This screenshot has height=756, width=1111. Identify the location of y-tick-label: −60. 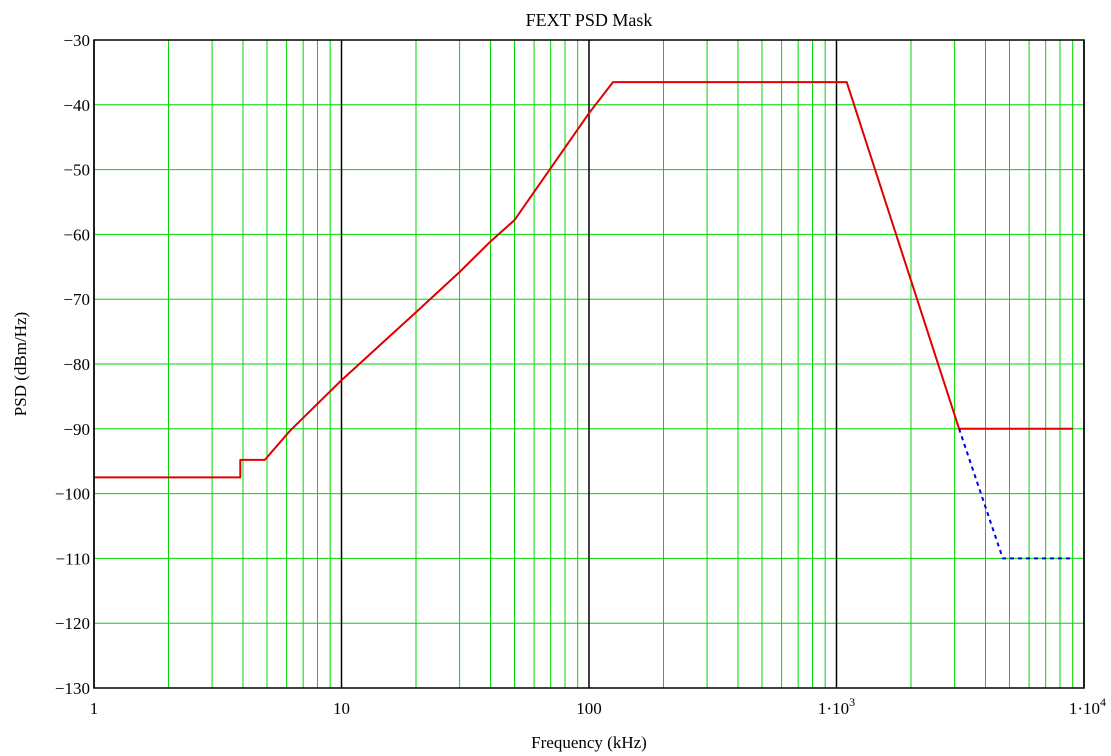
(76, 234).